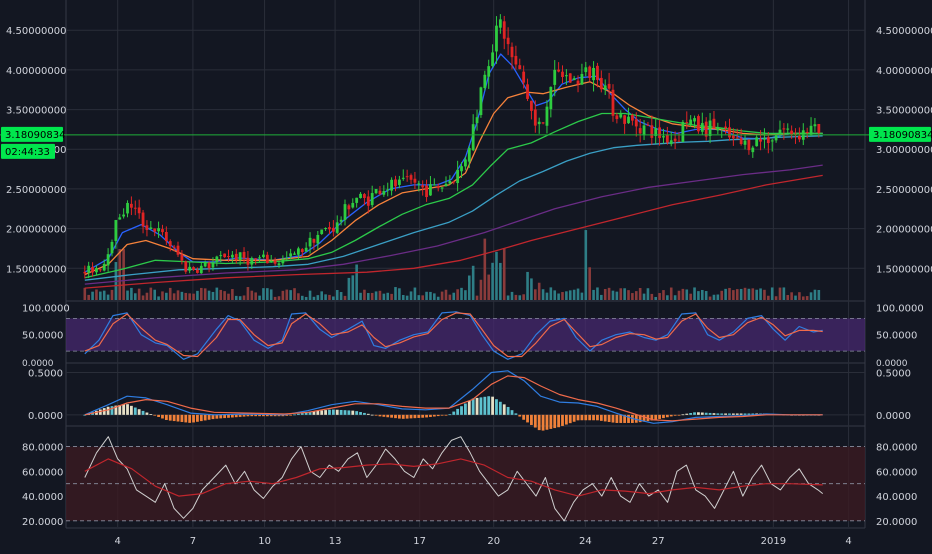 The width and height of the screenshot is (932, 554). What do you see at coordinates (42, 336) in the screenshot?
I see `stoch-y-tick-left: 50.0000` at bounding box center [42, 336].